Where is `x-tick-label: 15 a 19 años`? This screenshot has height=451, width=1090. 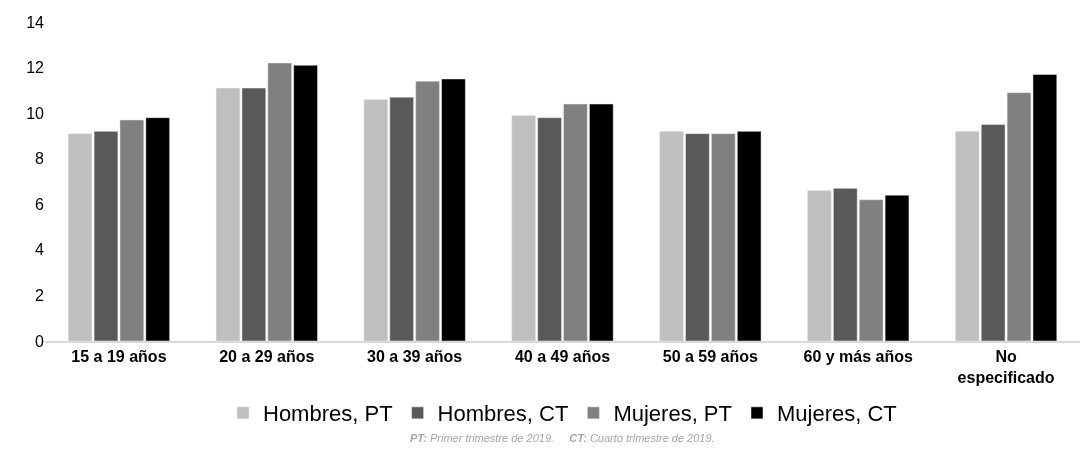
x-tick-label: 15 a 19 años is located at coordinates (119, 356).